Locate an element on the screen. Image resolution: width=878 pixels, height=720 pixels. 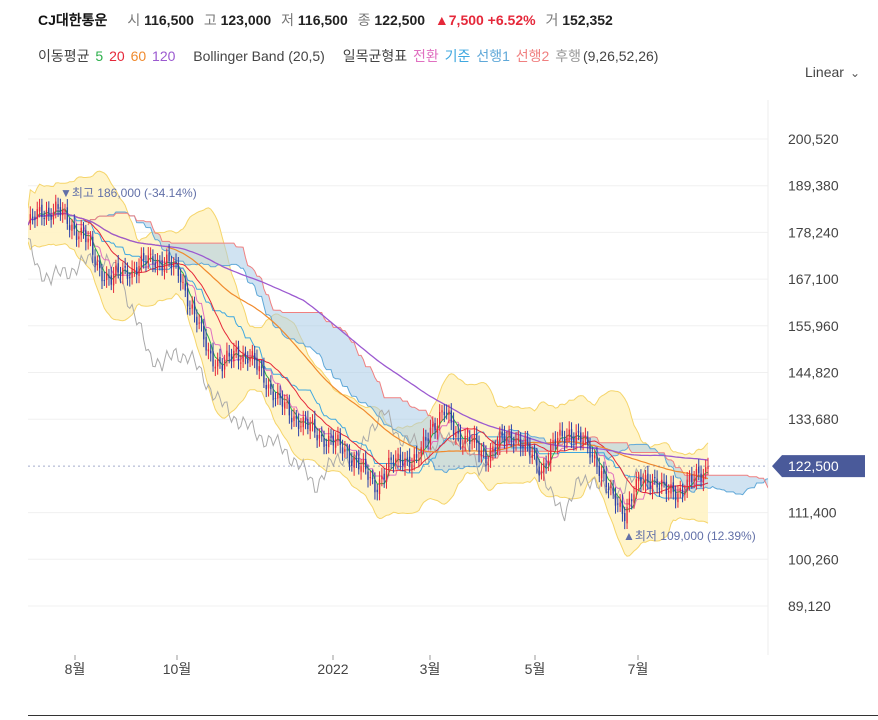
tenkan-label: 전환 is located at coordinates (426, 56).